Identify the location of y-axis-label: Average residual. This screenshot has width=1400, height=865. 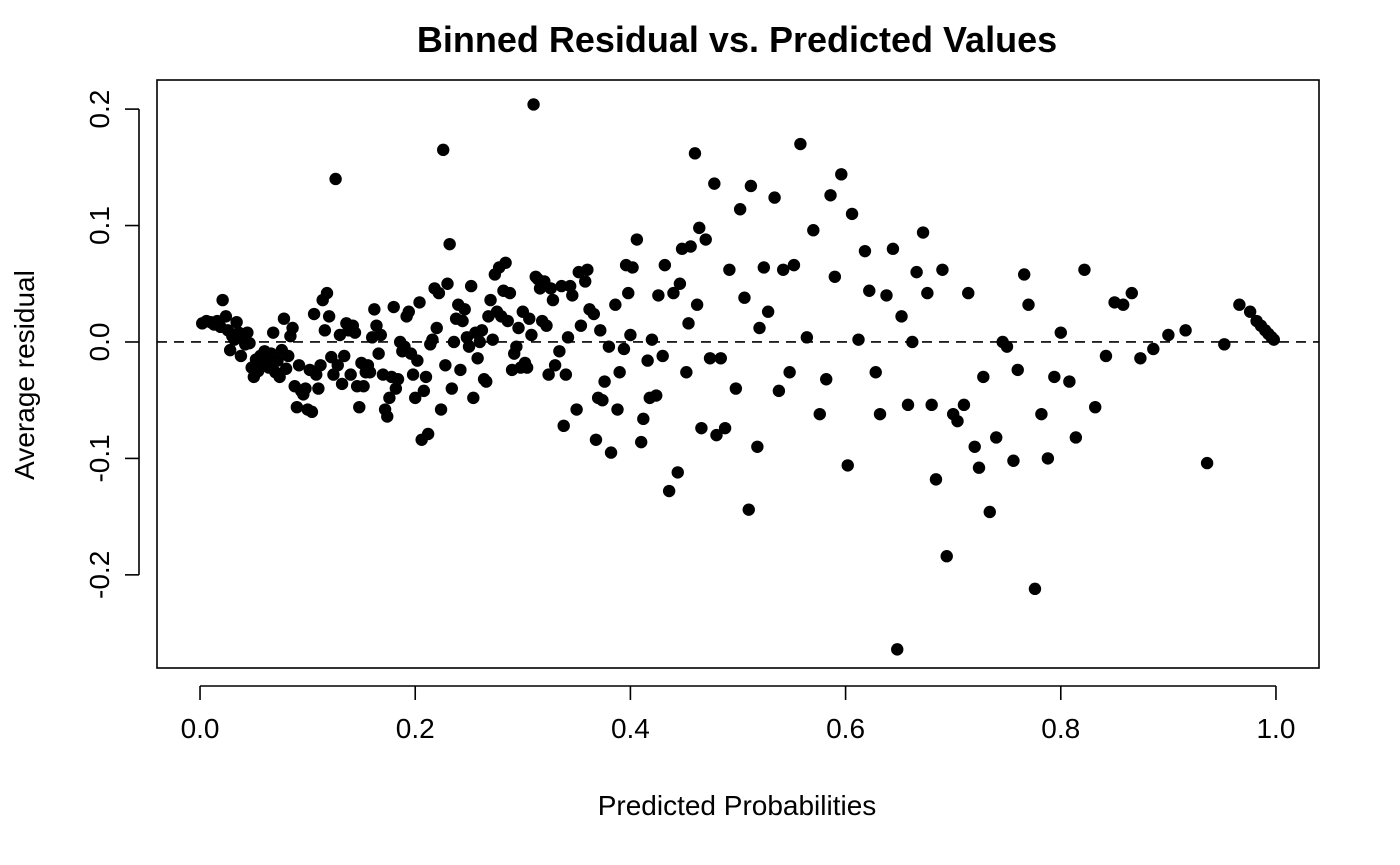
(24, 375).